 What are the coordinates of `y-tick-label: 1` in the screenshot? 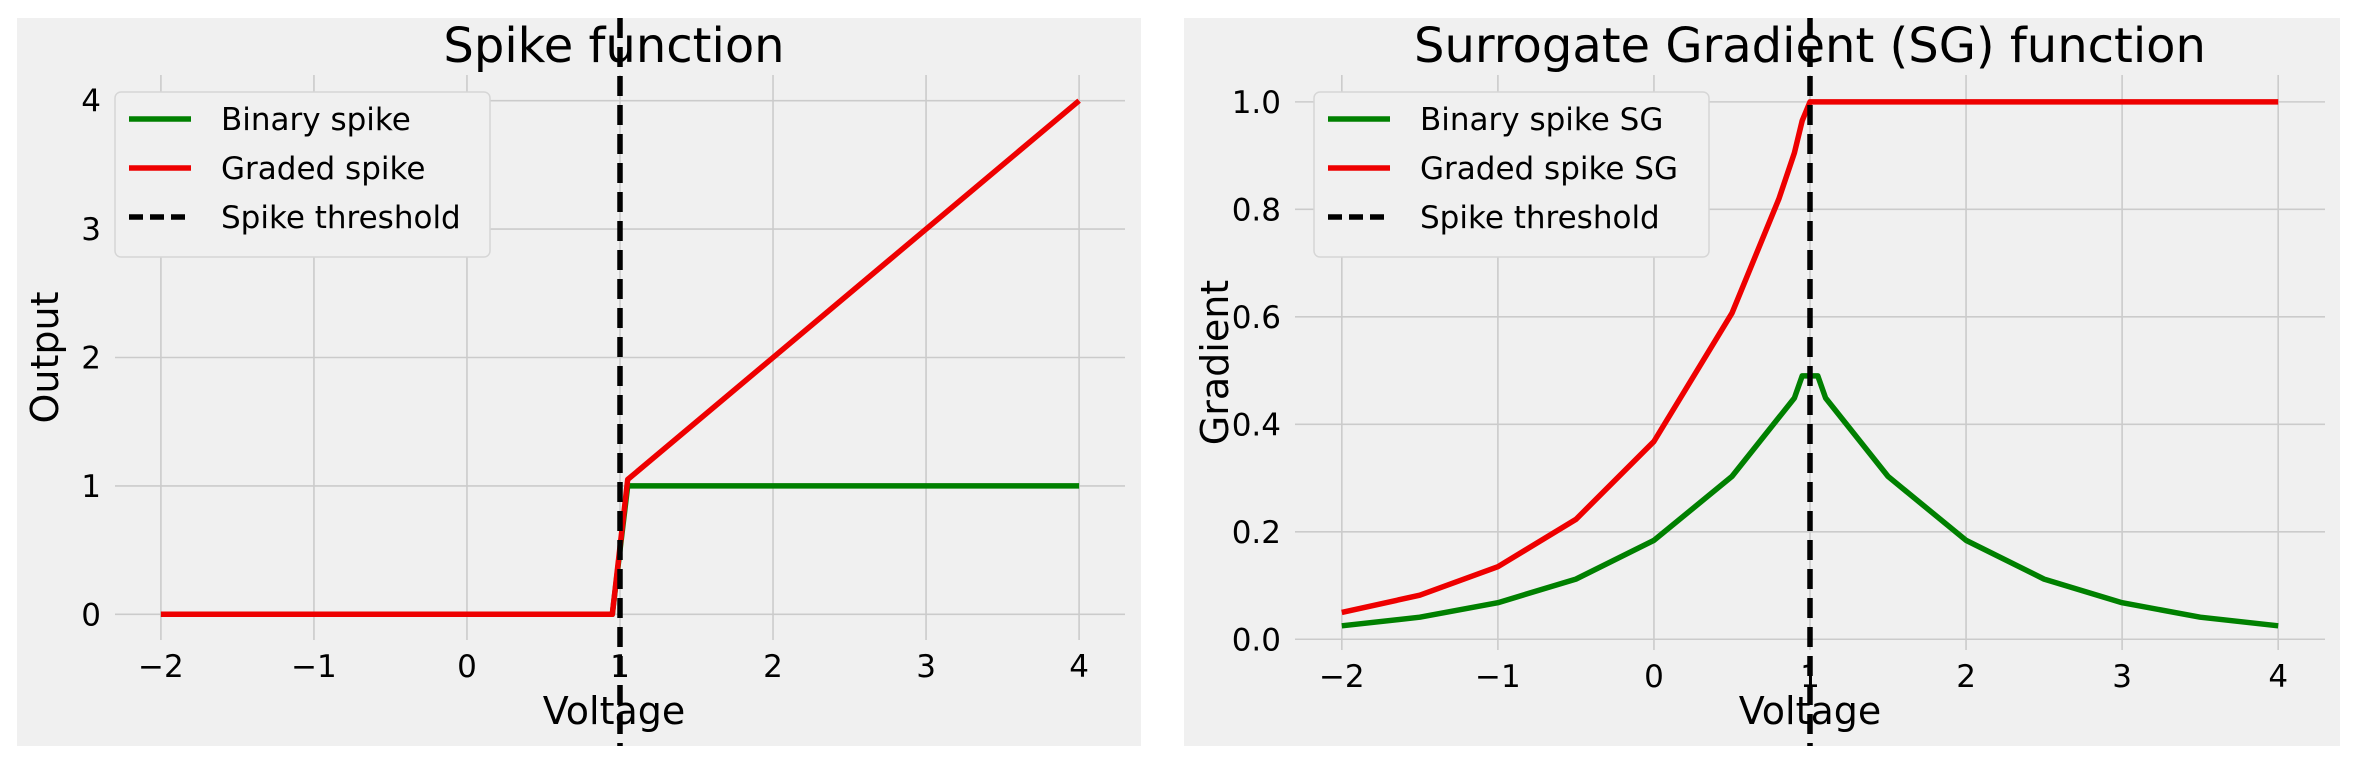 It's located at (91, 487).